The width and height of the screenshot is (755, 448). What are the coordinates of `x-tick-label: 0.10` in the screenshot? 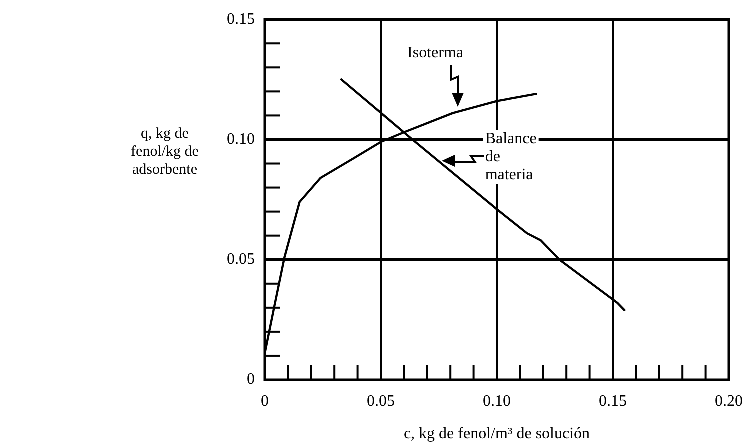 It's located at (497, 401).